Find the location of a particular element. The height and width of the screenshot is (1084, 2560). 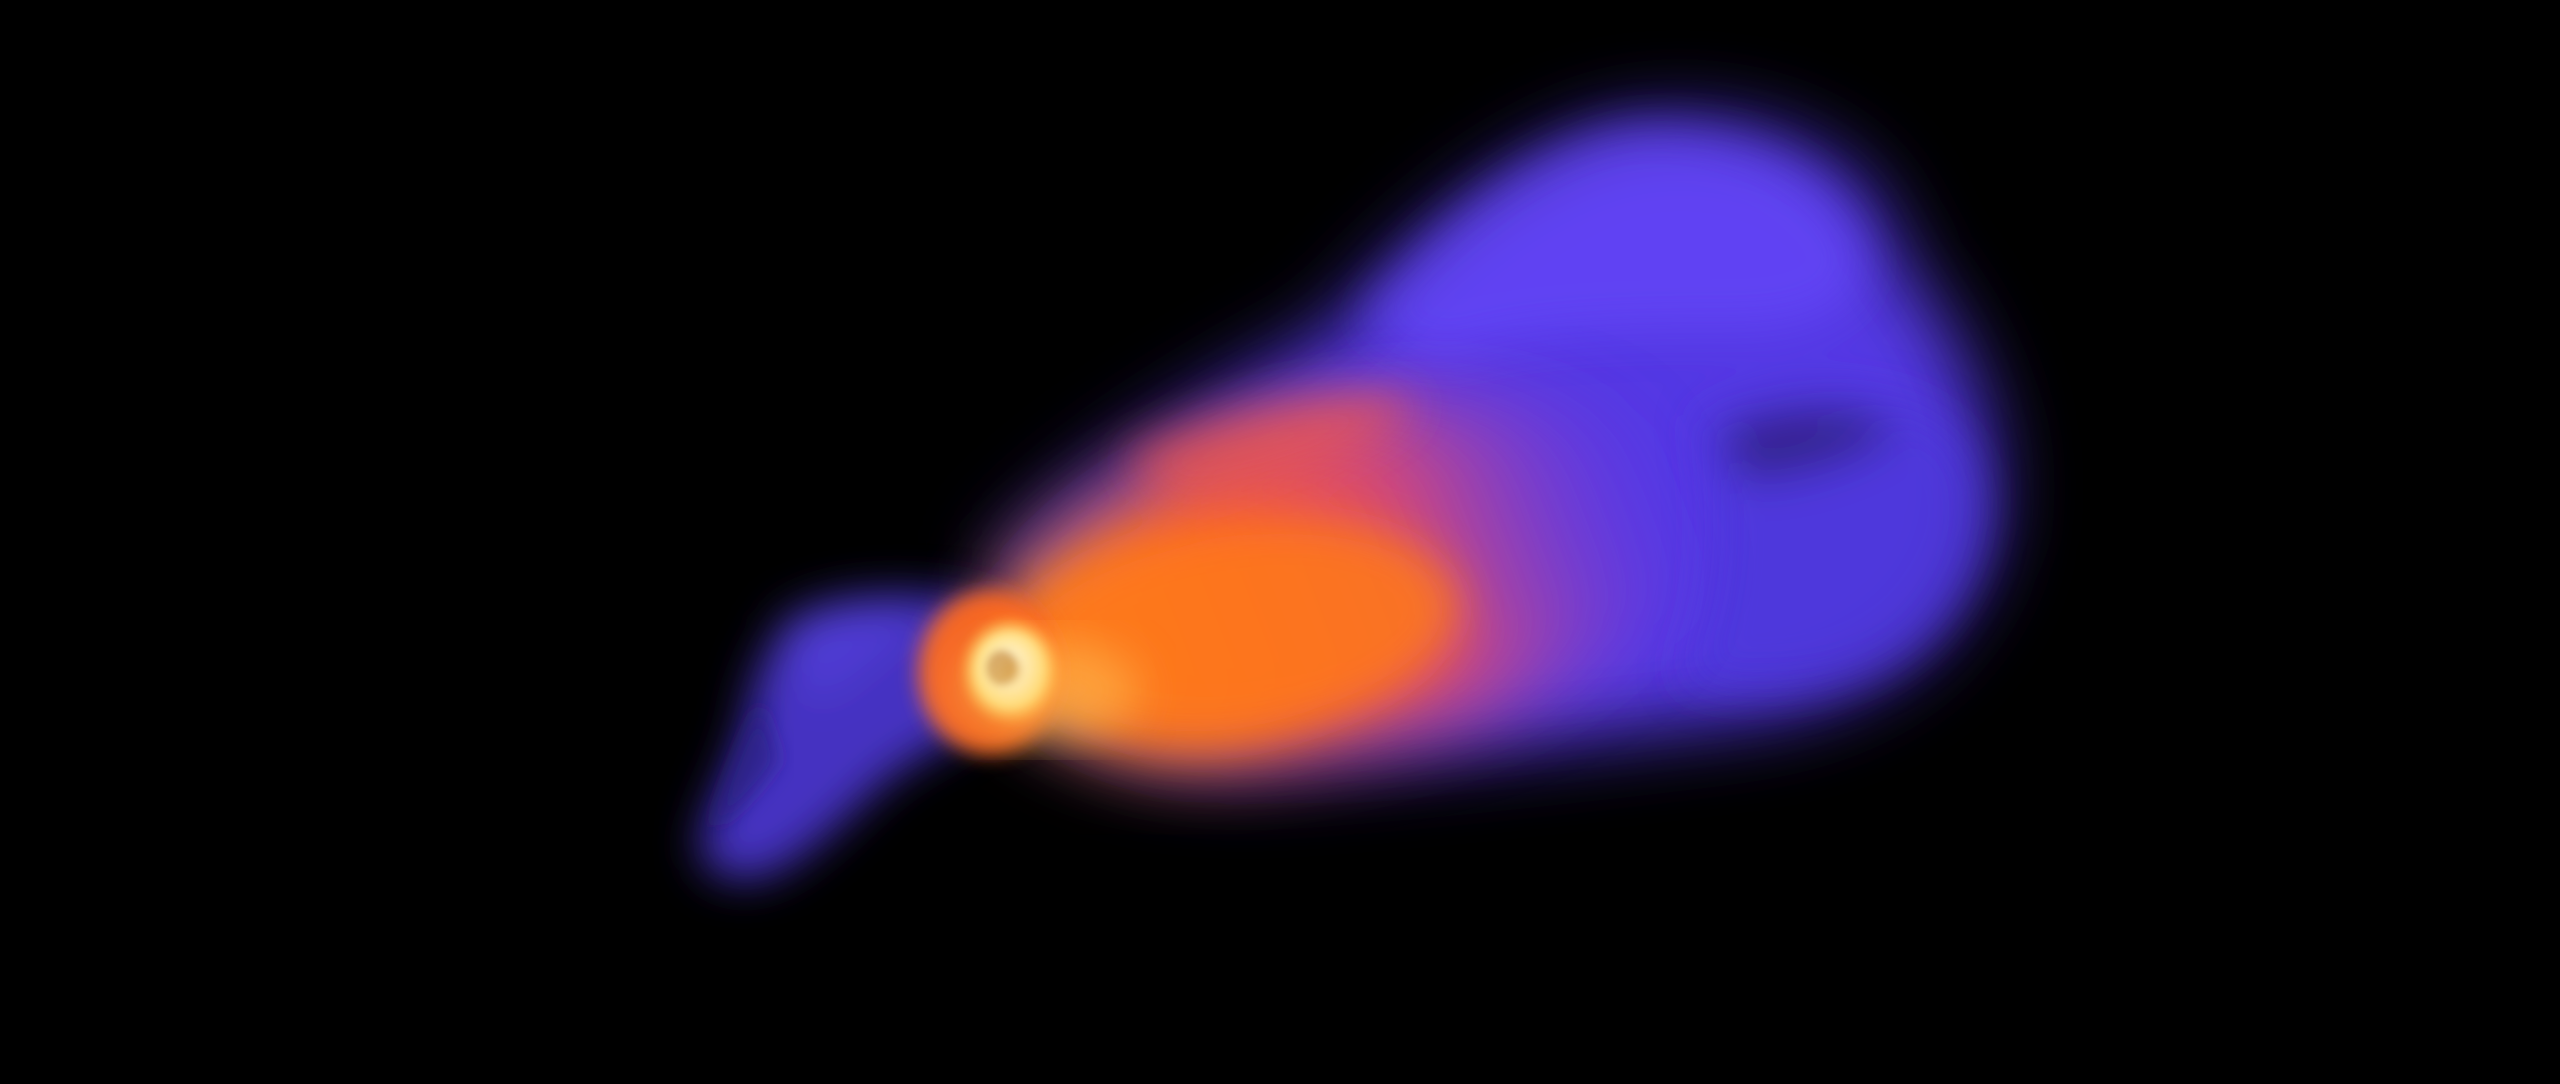

outer-plume-detail is located at coordinates (1670, 409).